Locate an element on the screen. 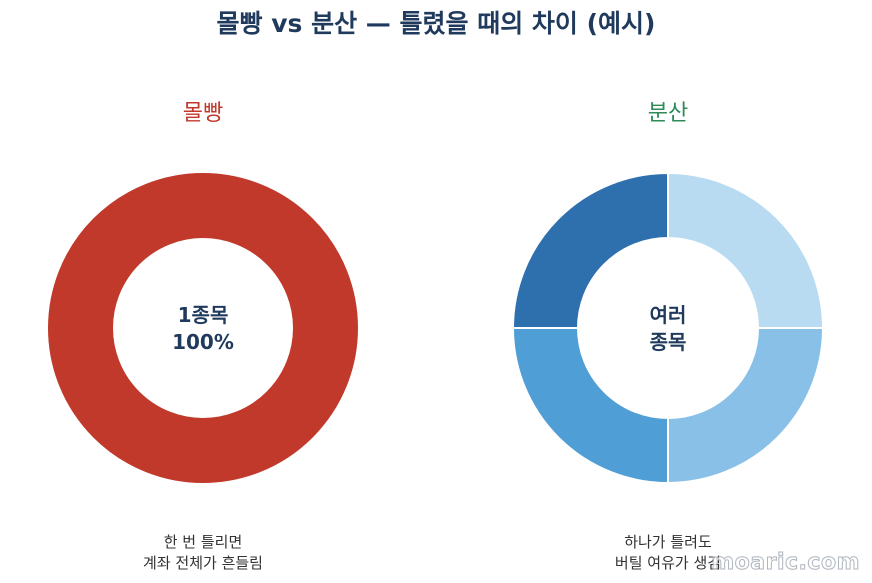 The image size is (872, 583). right-center-label-2: 종목 is located at coordinates (668, 342).